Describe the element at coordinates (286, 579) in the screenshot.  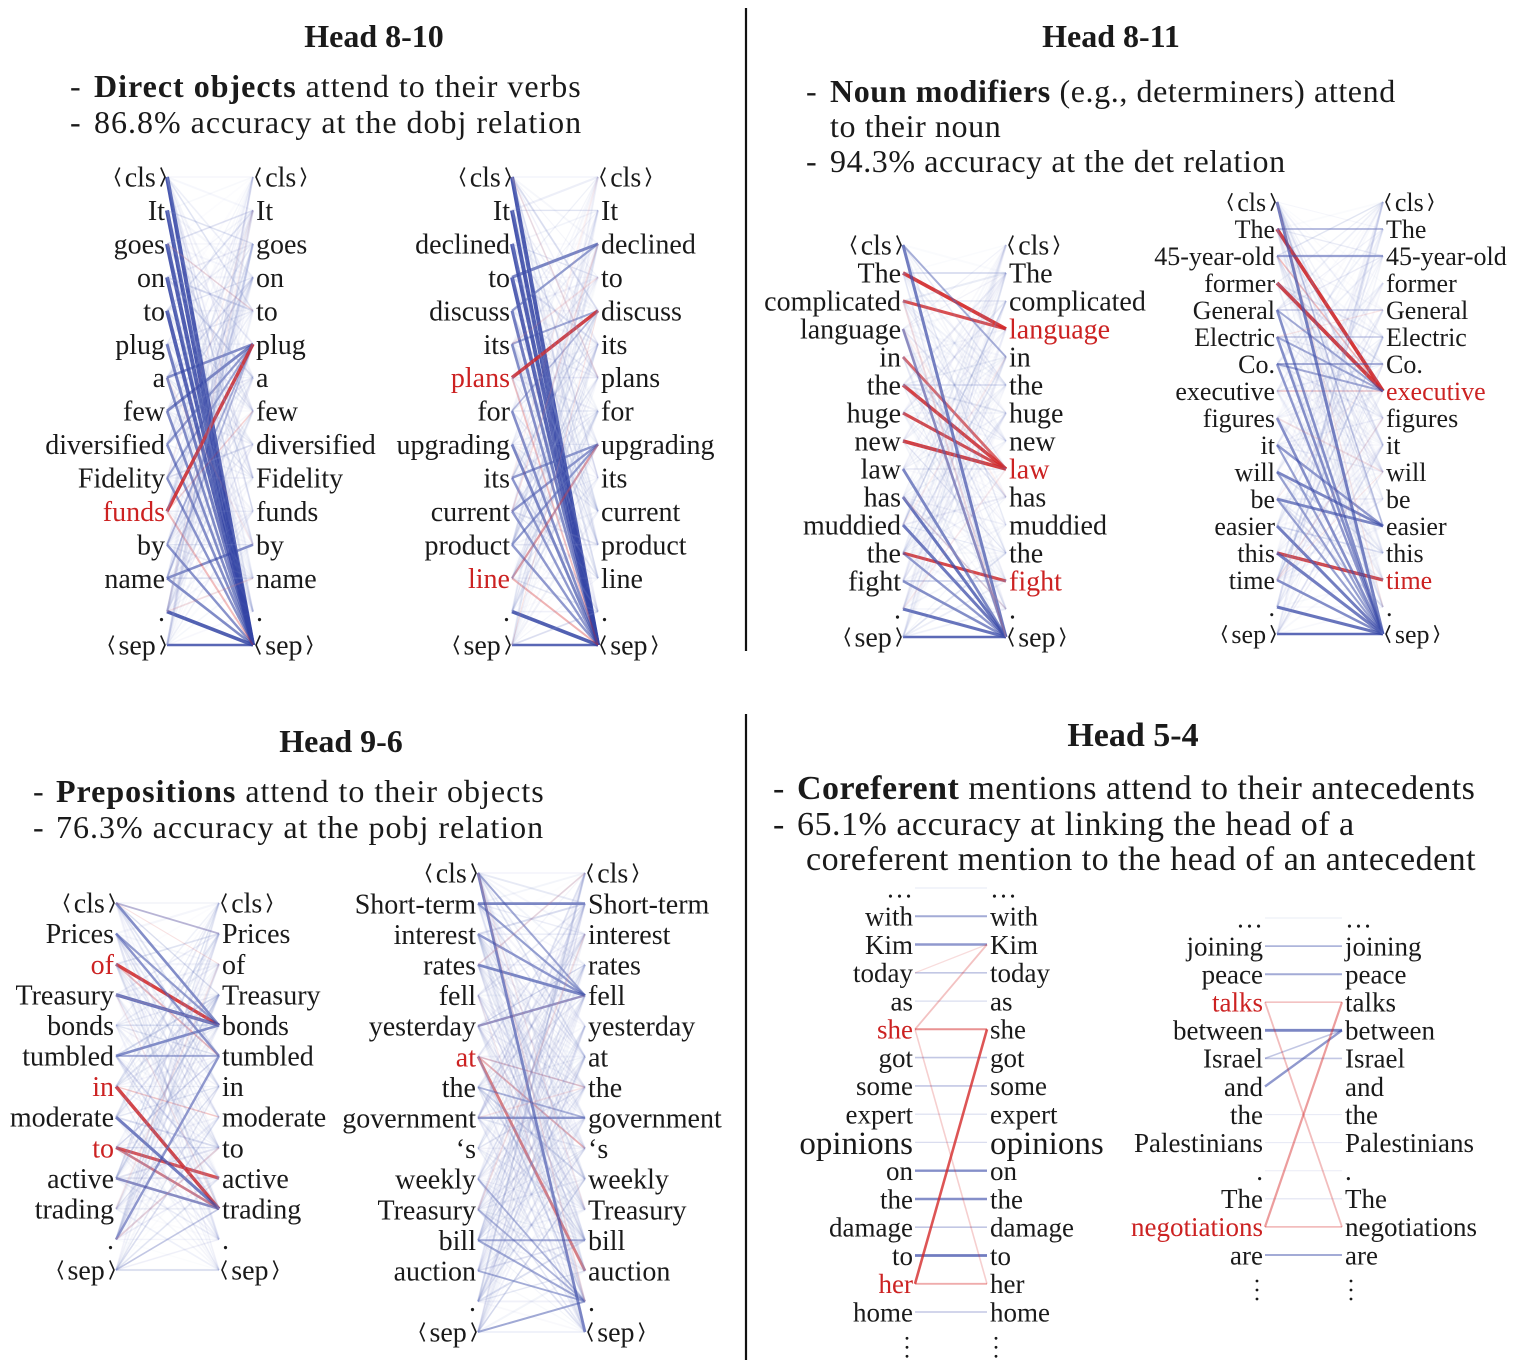
I see `svg-text: name` at that location.